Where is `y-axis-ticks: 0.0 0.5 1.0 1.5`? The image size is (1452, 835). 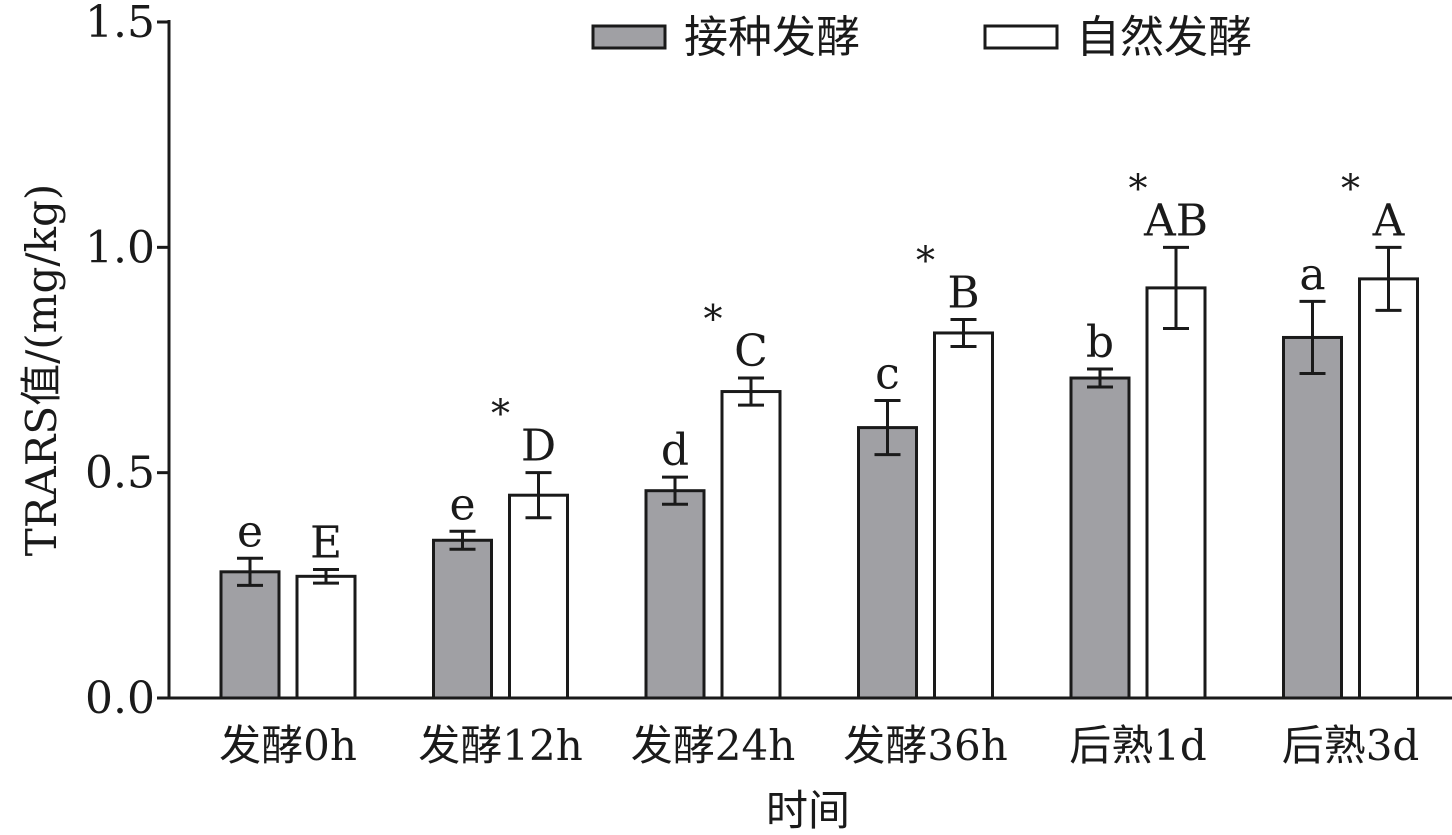 y-axis-ticks: 0.0 0.5 1.0 1.5 is located at coordinates (127, 362).